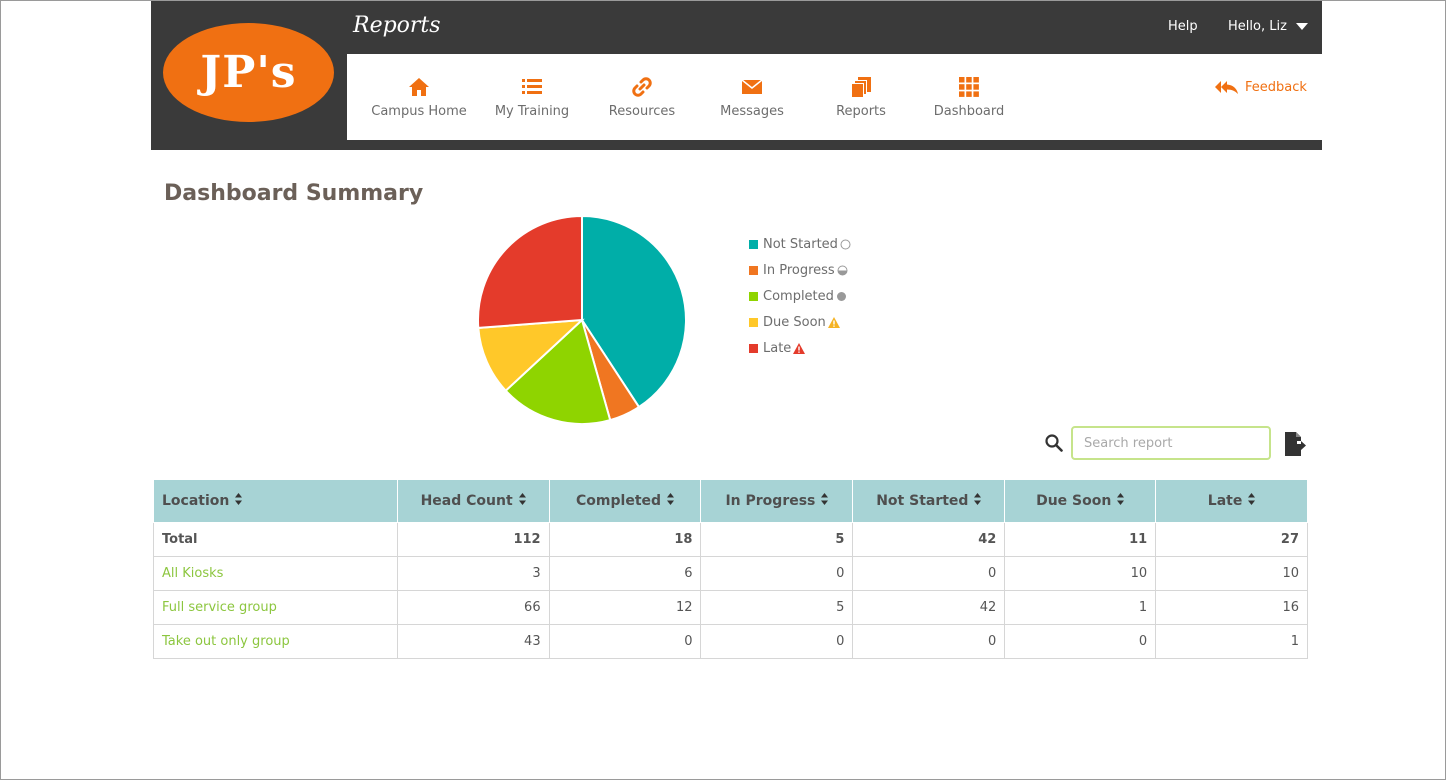  I want to click on export-icon, so click(1295, 446).